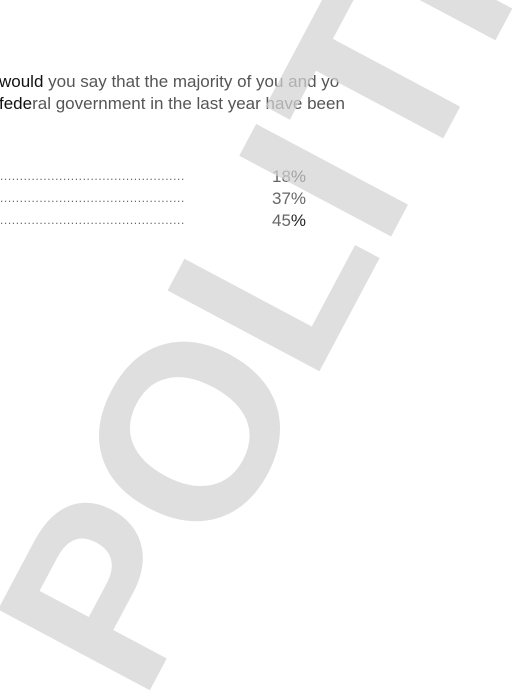 Image resolution: width=524 pixels, height=698 pixels. I want to click on answer-percentage: 45%, so click(289, 221).